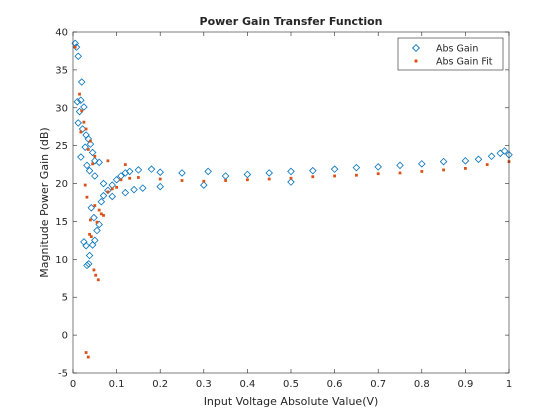 The height and width of the screenshot is (420, 560). Describe the element at coordinates (117, 384) in the screenshot. I see `x-tick-label: 0.1` at that location.